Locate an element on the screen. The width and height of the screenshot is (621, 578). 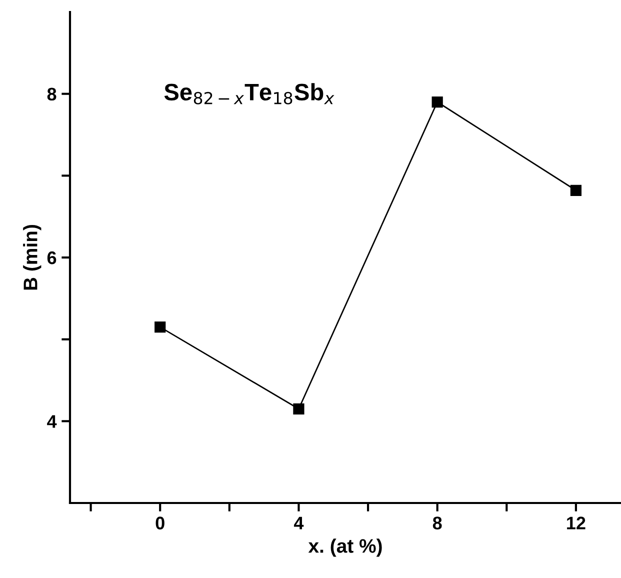
x-axis-title: x. (at %) is located at coordinates (345, 547).